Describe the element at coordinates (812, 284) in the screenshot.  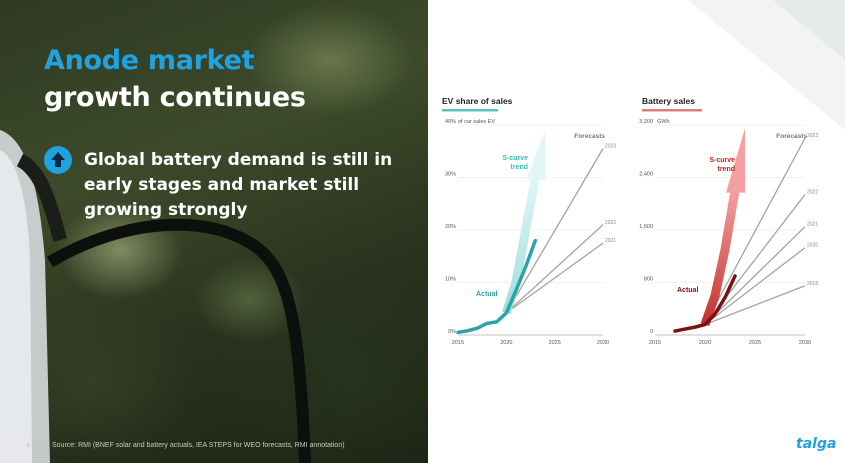
I see `forecast-label: 2018` at that location.